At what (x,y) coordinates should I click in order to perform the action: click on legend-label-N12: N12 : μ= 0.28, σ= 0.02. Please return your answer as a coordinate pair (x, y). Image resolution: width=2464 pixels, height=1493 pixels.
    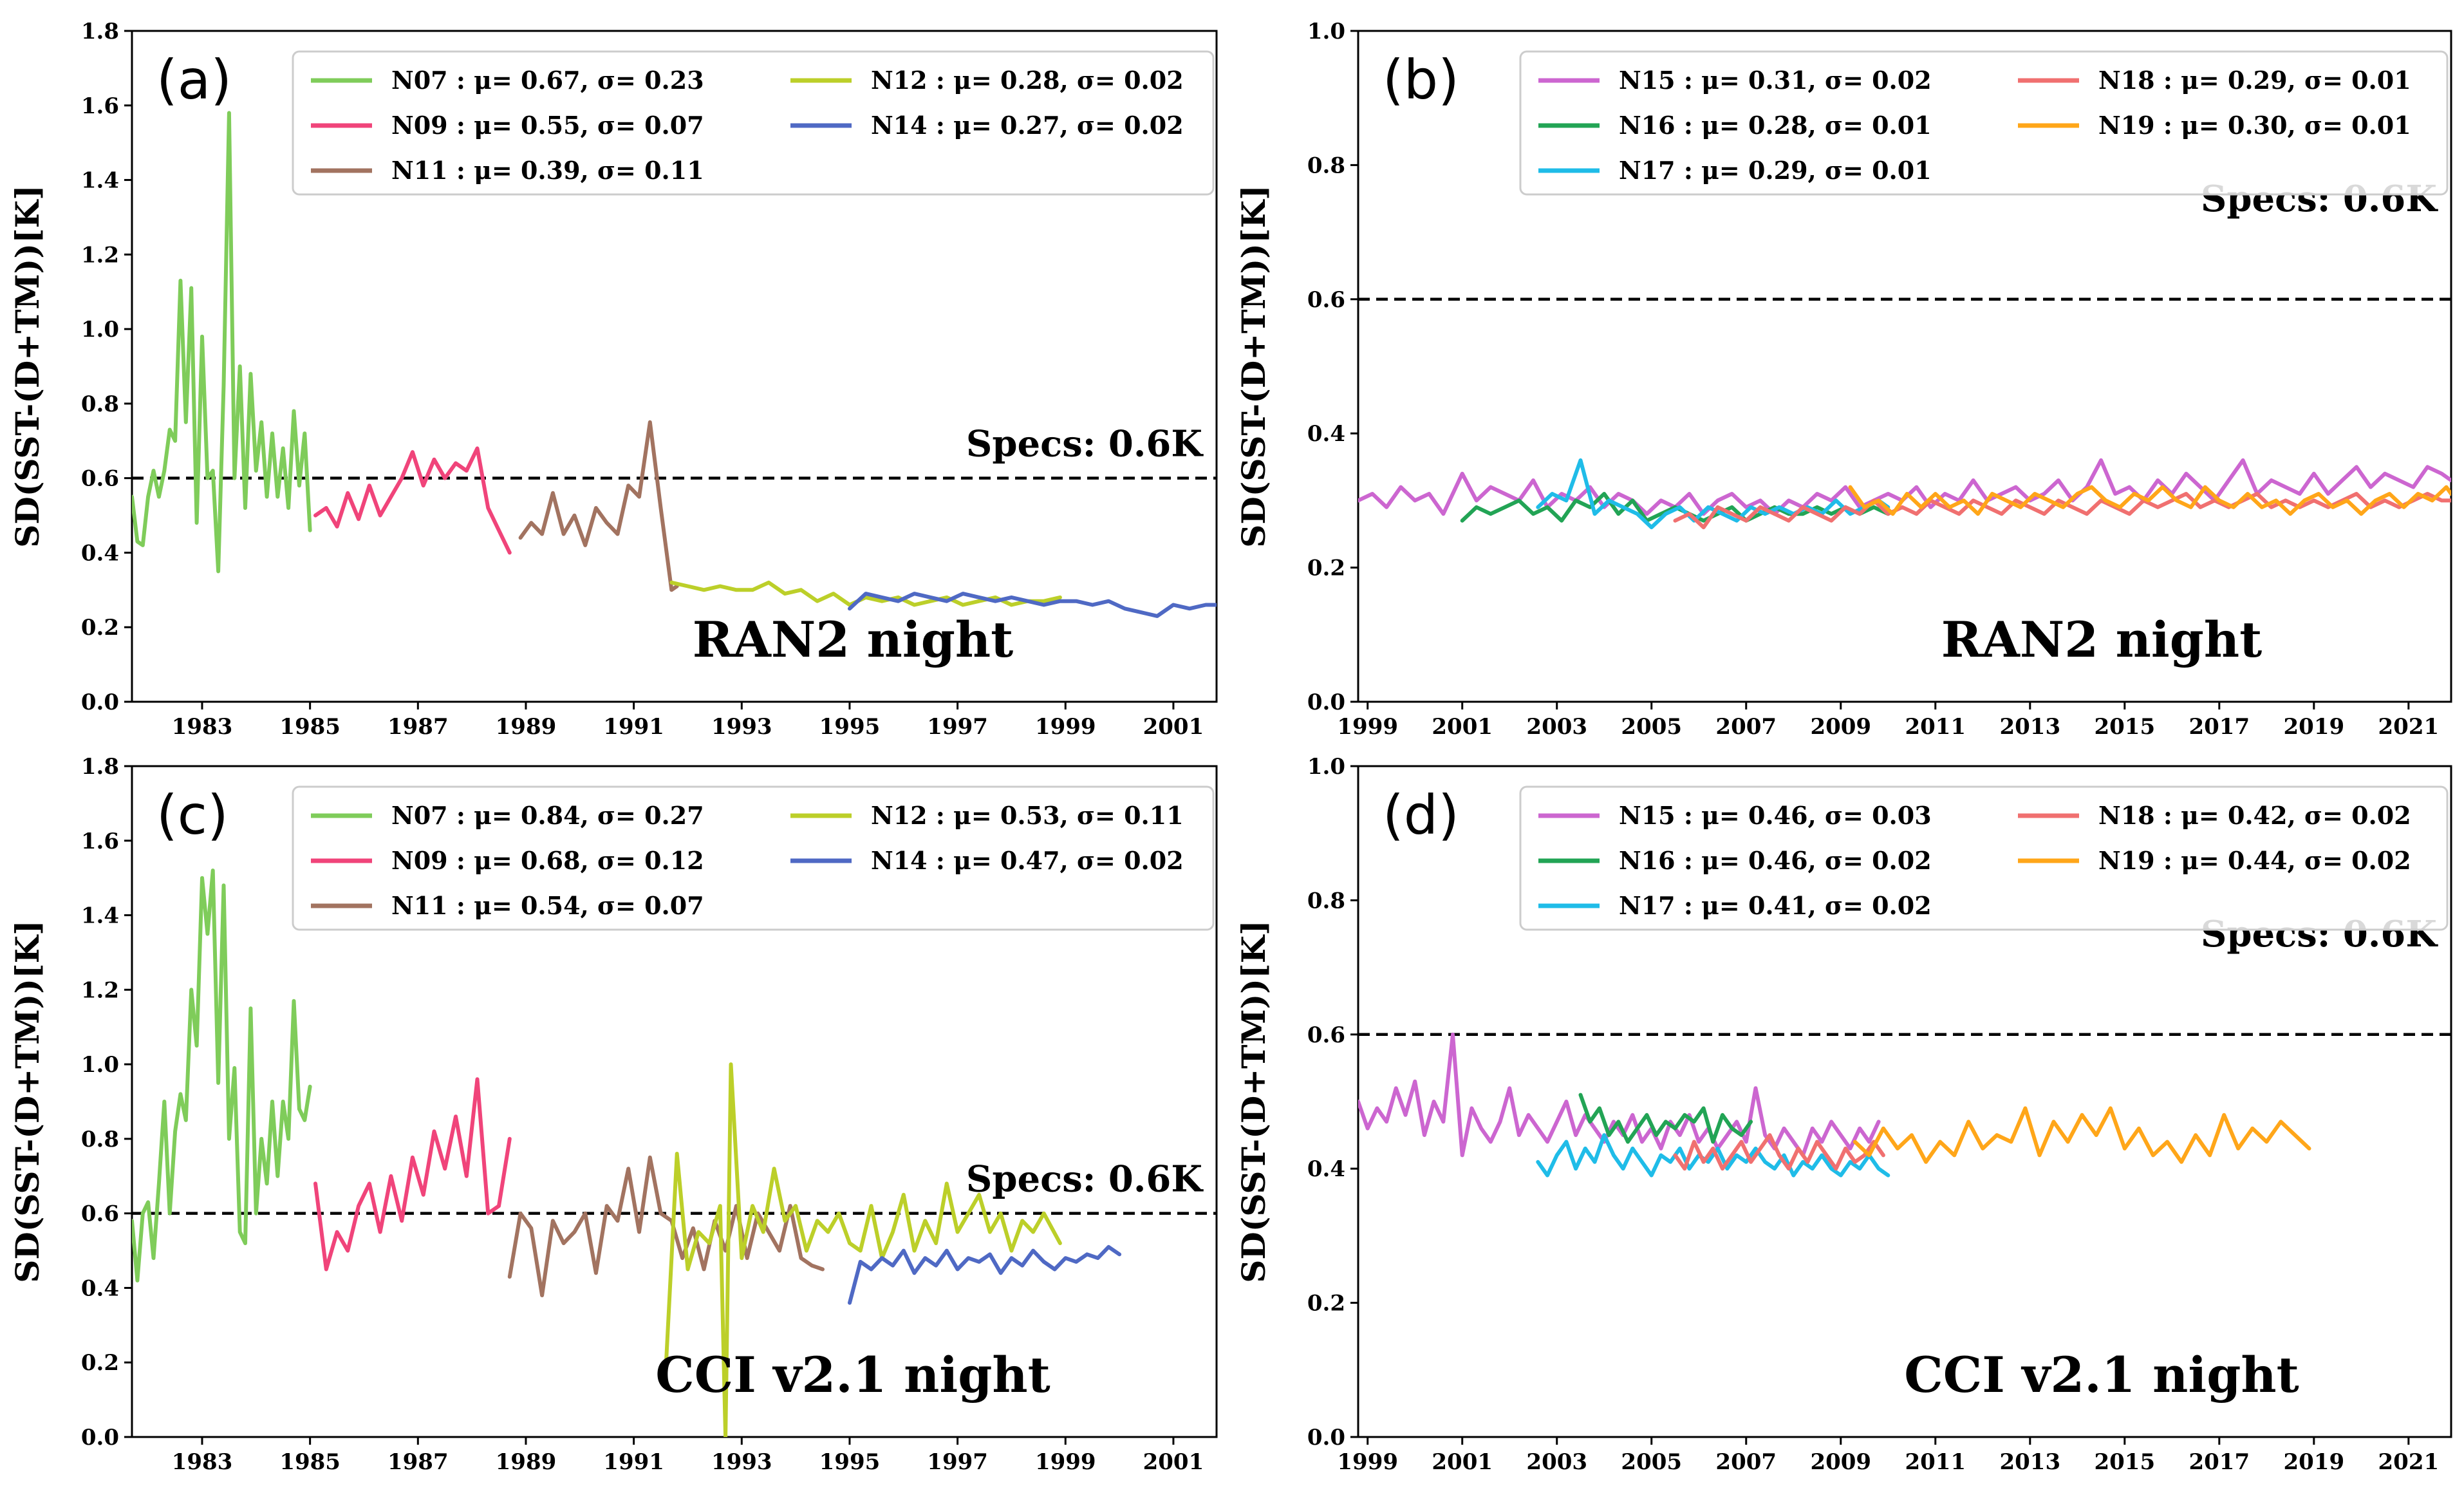
    Looking at the image, I should click on (1027, 80).